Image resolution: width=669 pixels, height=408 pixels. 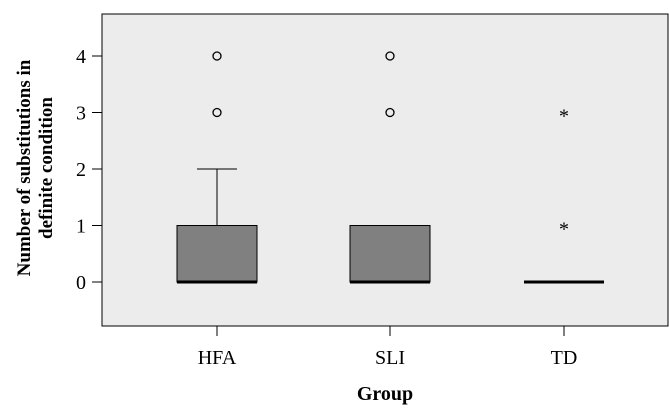 I want to click on y-tick-label-1: 1, so click(x=81, y=227).